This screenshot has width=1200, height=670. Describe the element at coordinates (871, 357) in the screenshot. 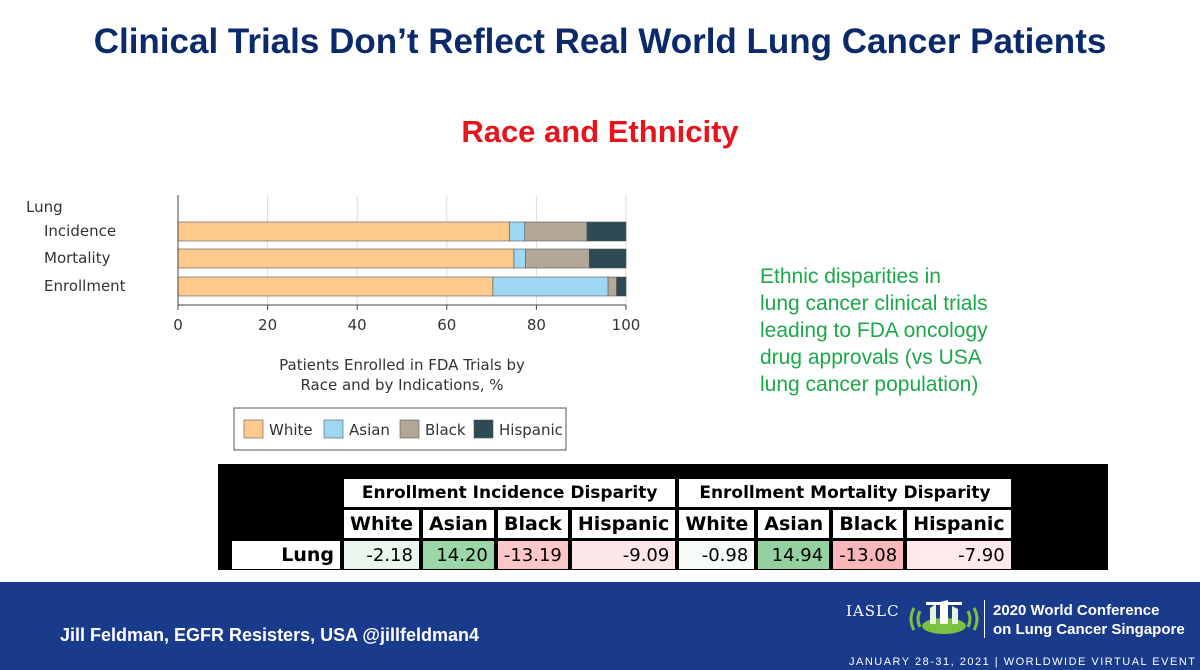

I see `note-line: drug approvals (vs USA` at that location.